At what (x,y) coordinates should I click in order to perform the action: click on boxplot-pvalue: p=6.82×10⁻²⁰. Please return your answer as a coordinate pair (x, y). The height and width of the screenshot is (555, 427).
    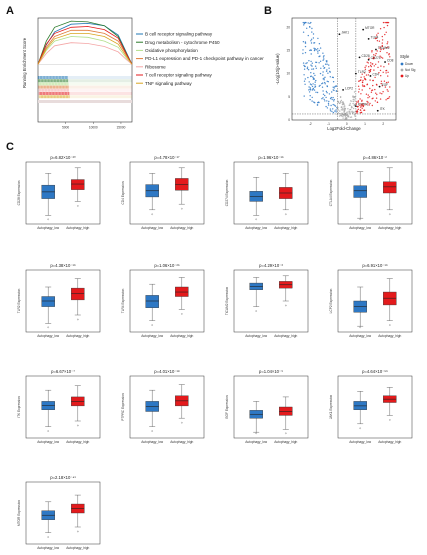
    Looking at the image, I should click on (63, 157).